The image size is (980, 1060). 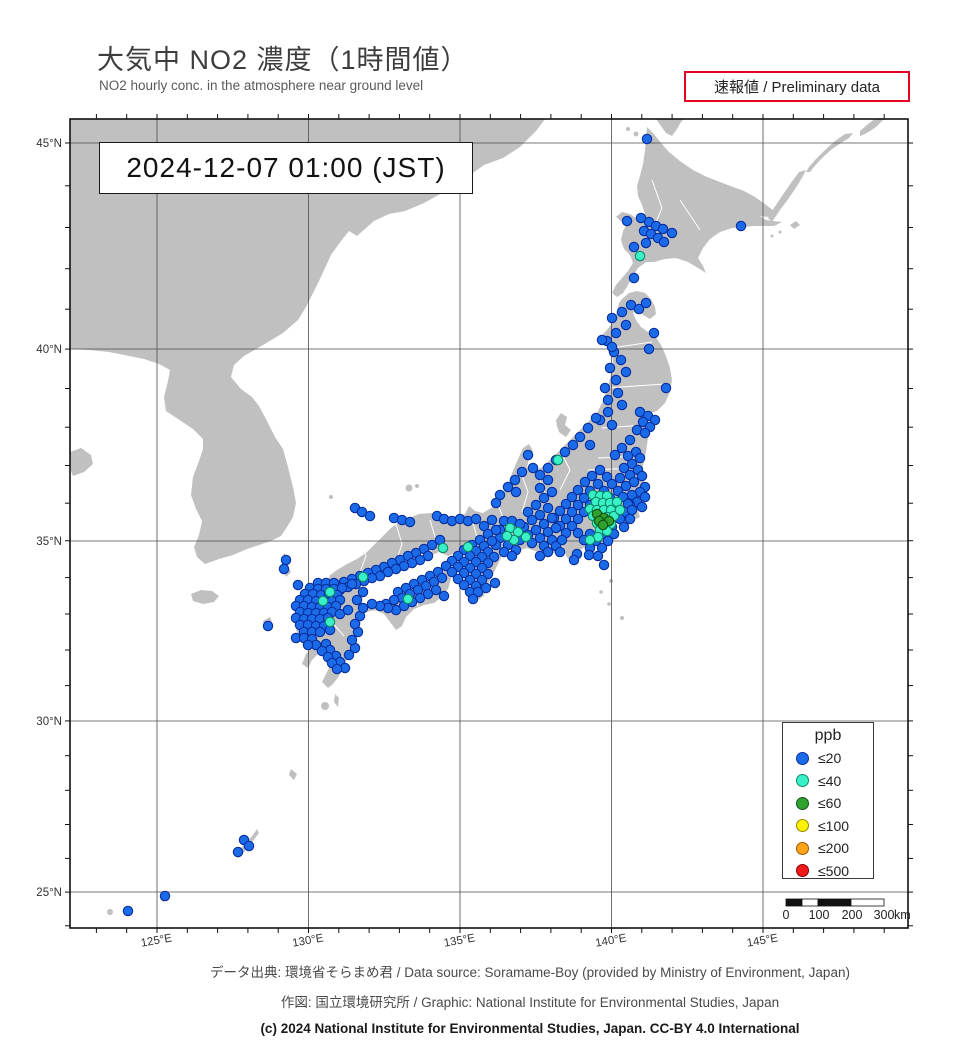 I want to click on longitude-label: 130°E, so click(x=307, y=940).